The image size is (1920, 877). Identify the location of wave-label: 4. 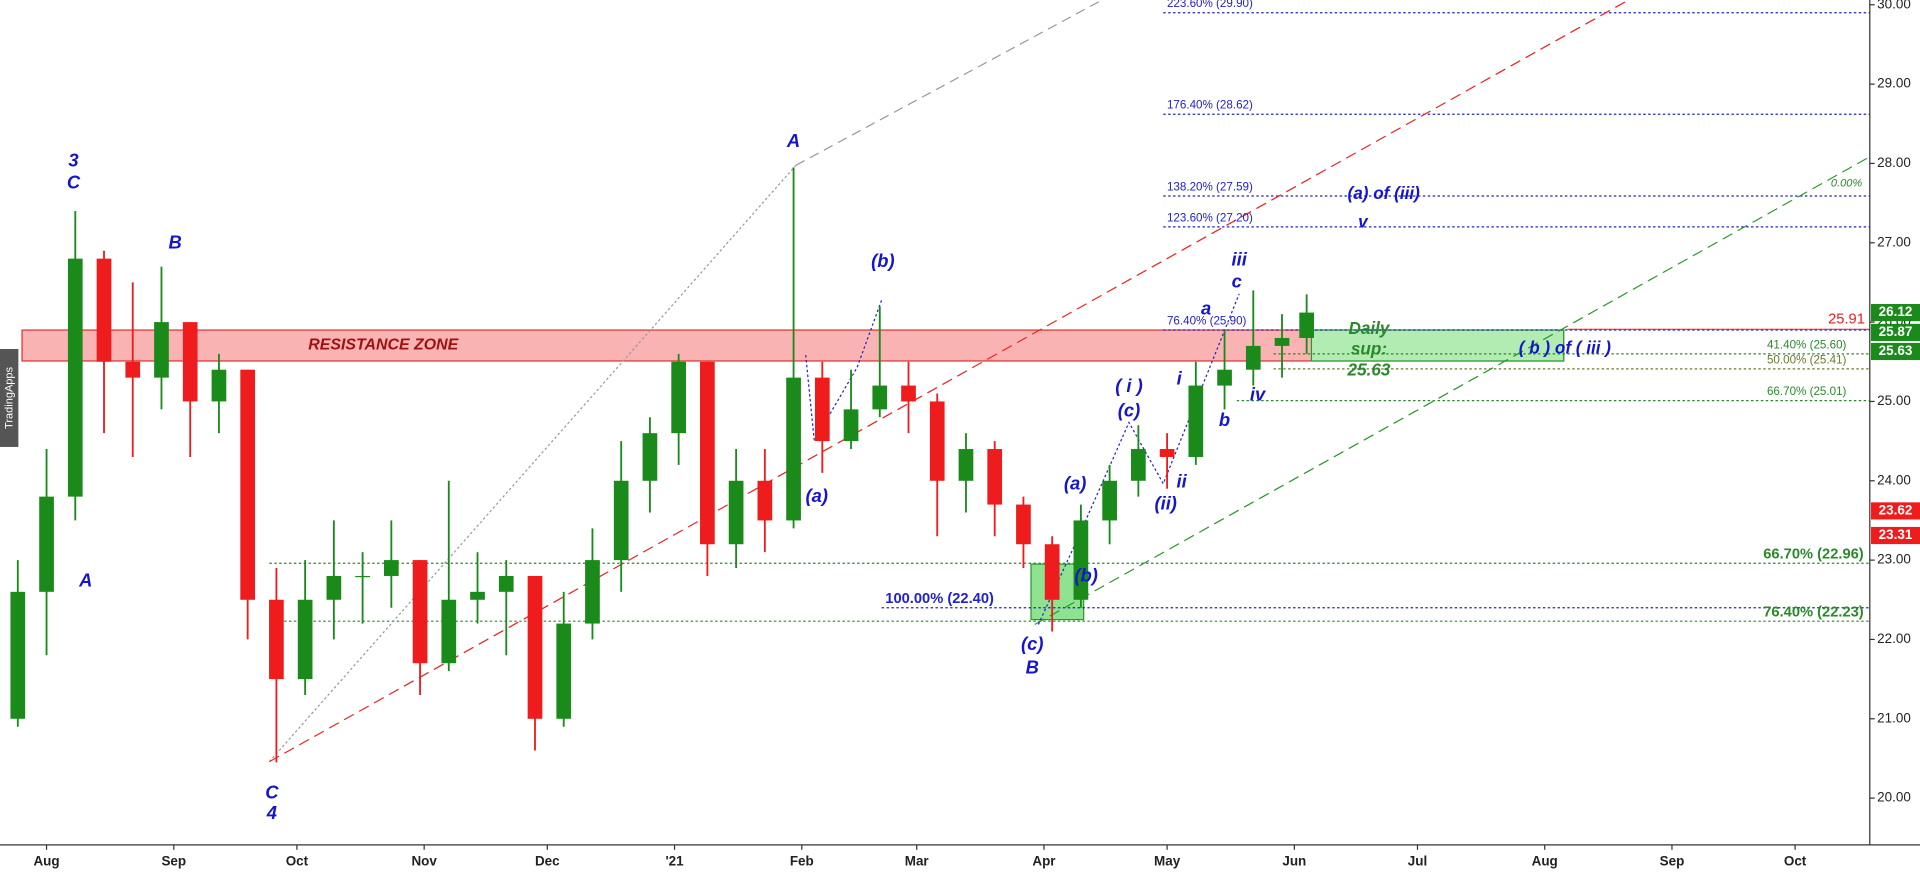
(271, 812).